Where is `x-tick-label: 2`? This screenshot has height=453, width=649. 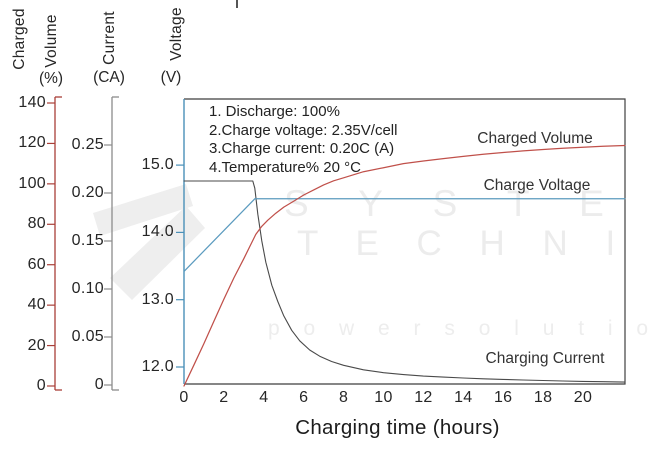
x-tick-label: 2 is located at coordinates (224, 397).